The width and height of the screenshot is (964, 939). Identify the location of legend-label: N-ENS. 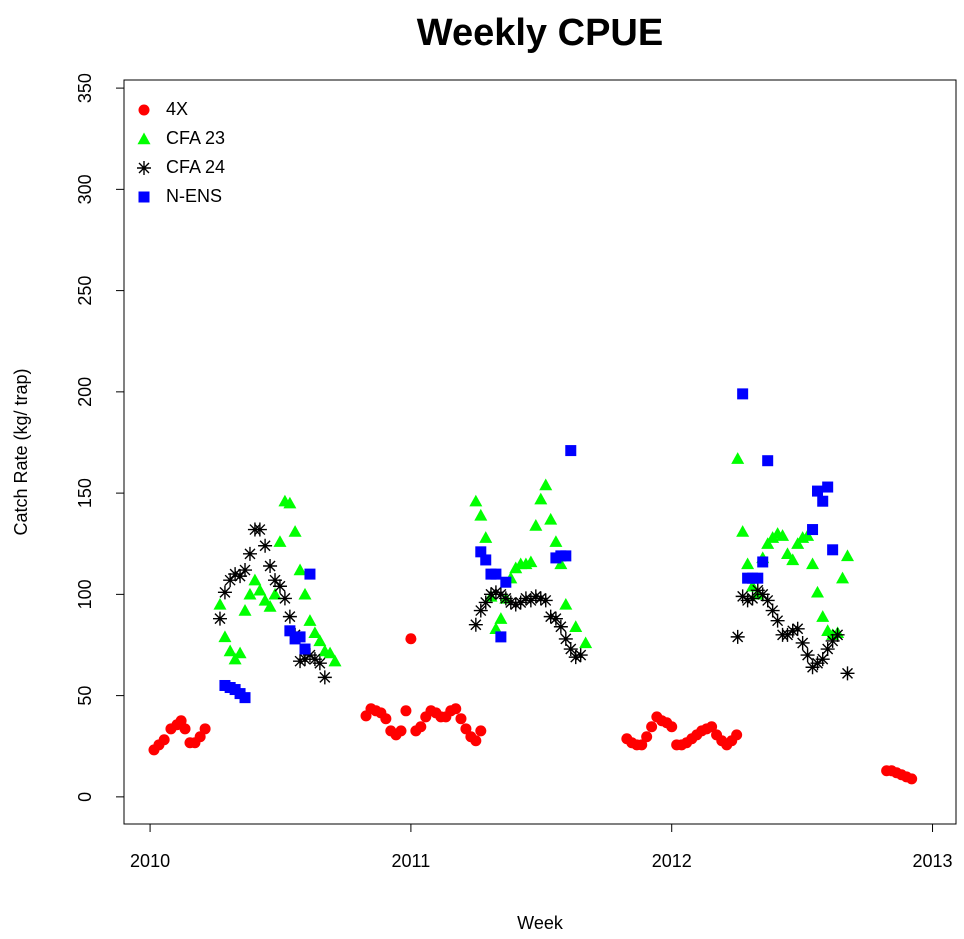
(194, 196).